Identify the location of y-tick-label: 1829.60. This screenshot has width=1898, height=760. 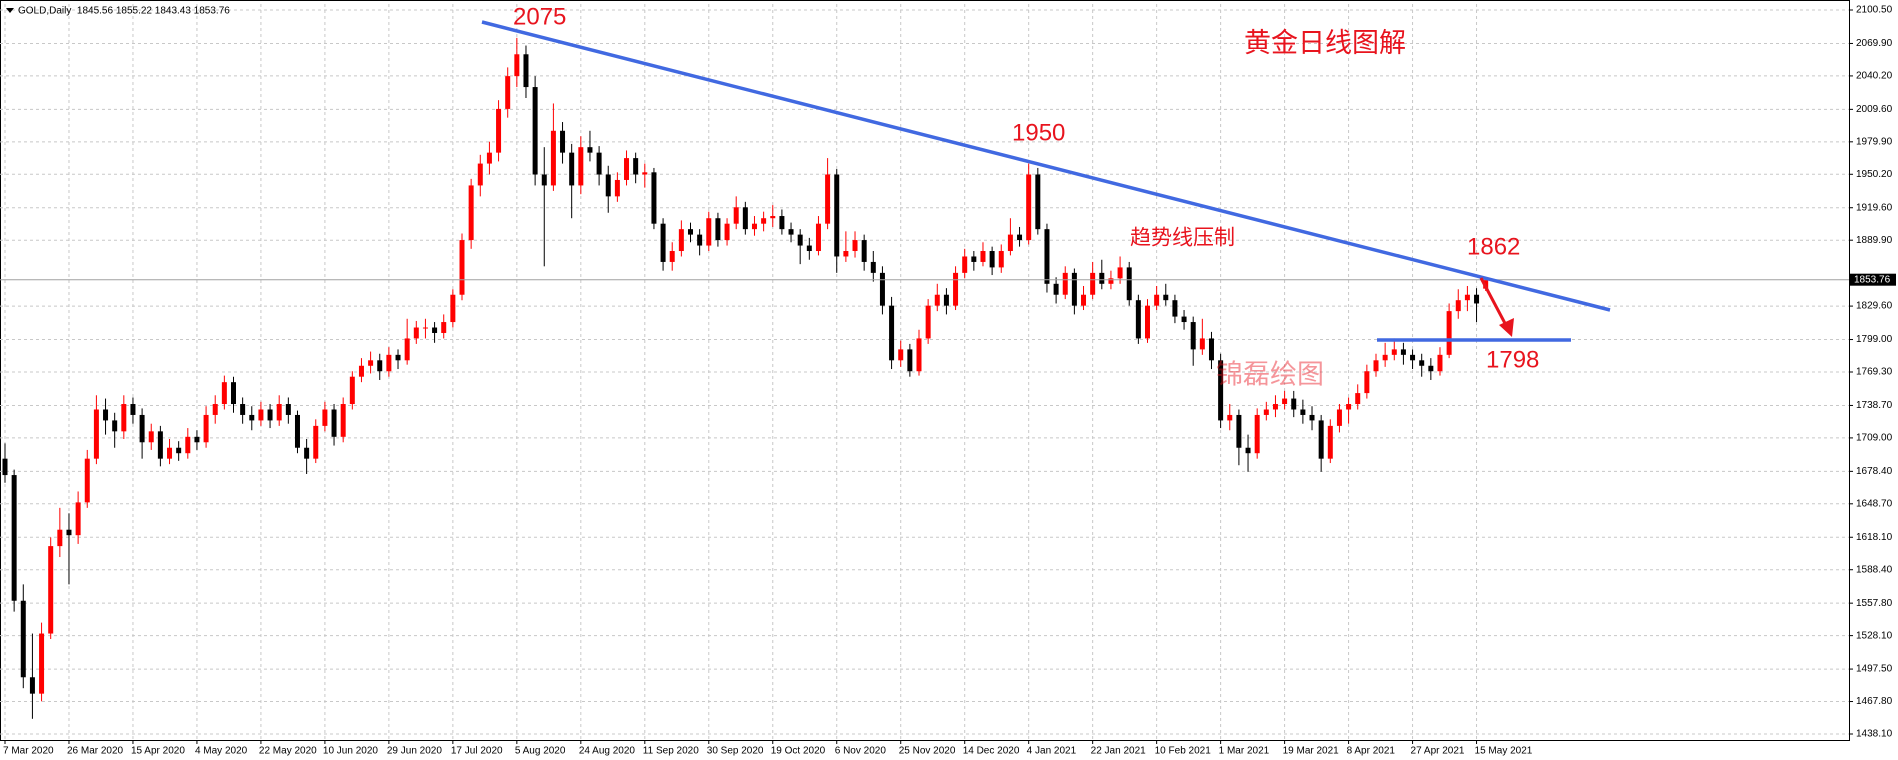
(1874, 306).